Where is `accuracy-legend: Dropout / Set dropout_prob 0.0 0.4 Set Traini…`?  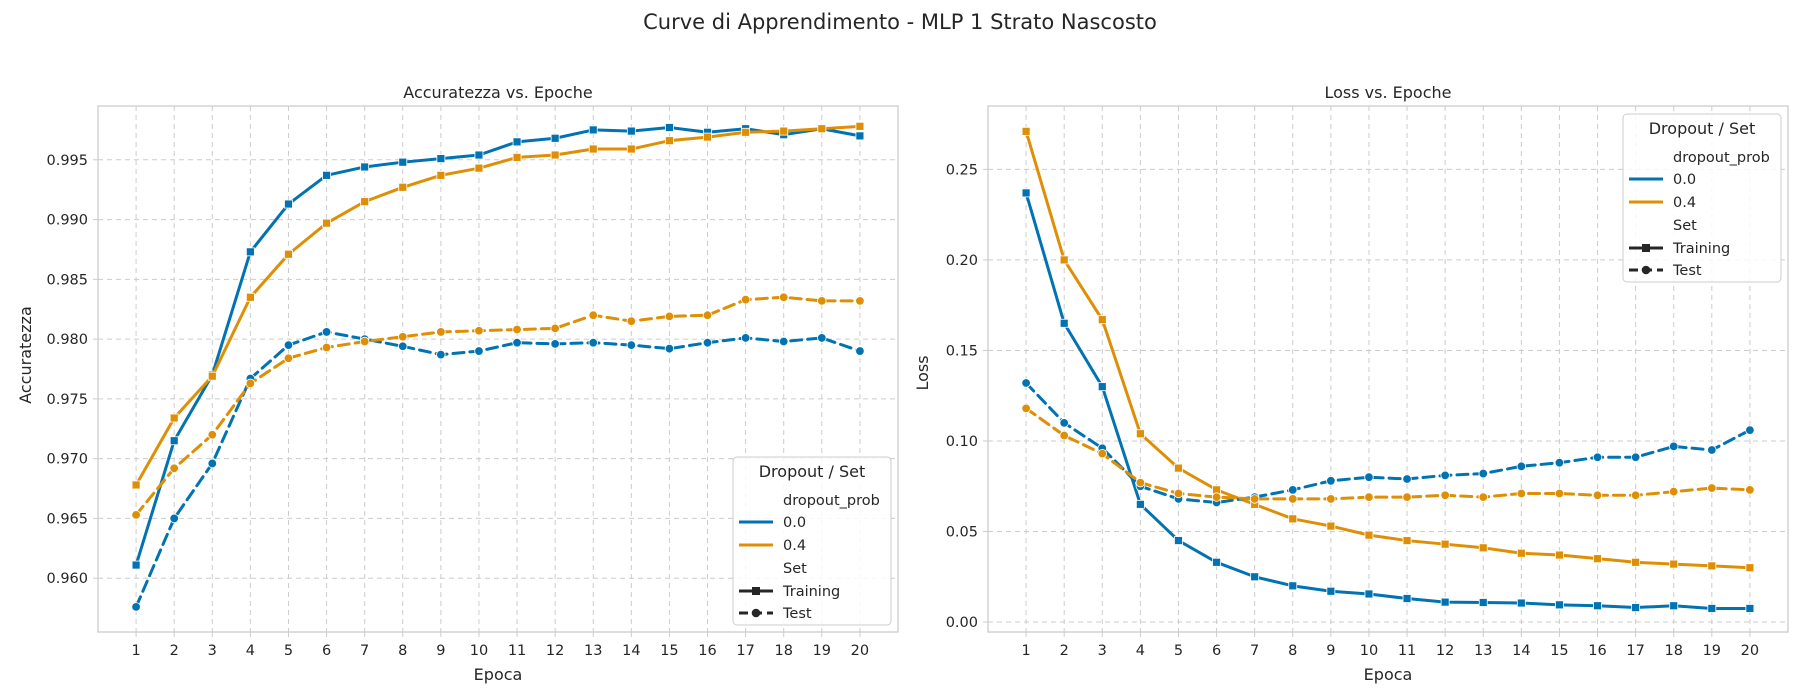
accuracy-legend: Dropout / Set dropout_prob 0.0 0.4 Set Traini… is located at coordinates (812, 541).